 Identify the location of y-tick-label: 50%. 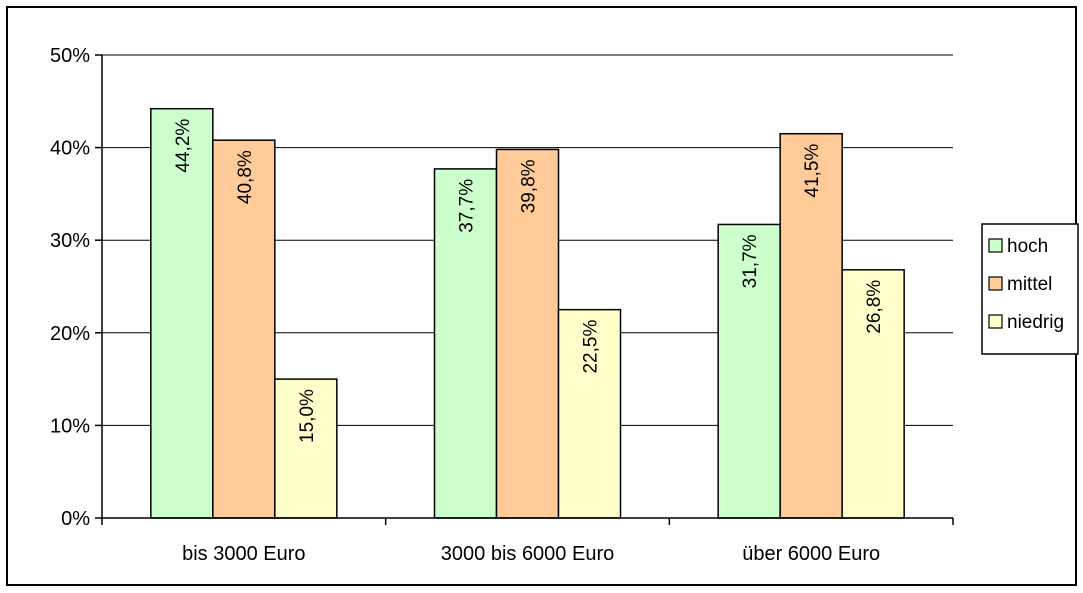
(70, 56).